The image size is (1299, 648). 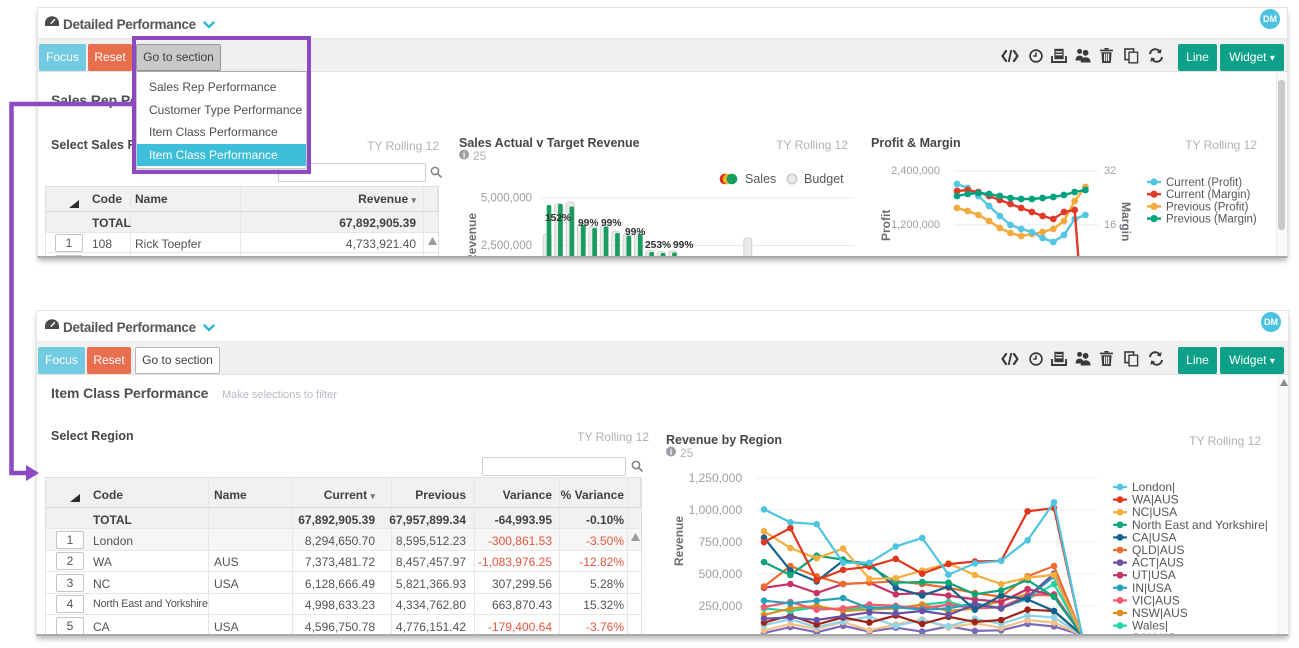 What do you see at coordinates (915, 171) in the screenshot?
I see `svg-text: 2,400,000` at bounding box center [915, 171].